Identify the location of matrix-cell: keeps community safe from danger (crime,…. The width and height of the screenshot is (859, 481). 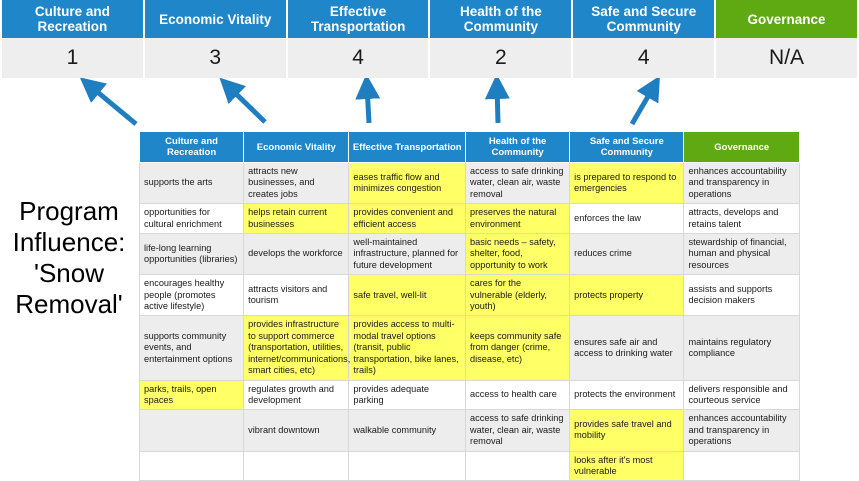
(518, 348).